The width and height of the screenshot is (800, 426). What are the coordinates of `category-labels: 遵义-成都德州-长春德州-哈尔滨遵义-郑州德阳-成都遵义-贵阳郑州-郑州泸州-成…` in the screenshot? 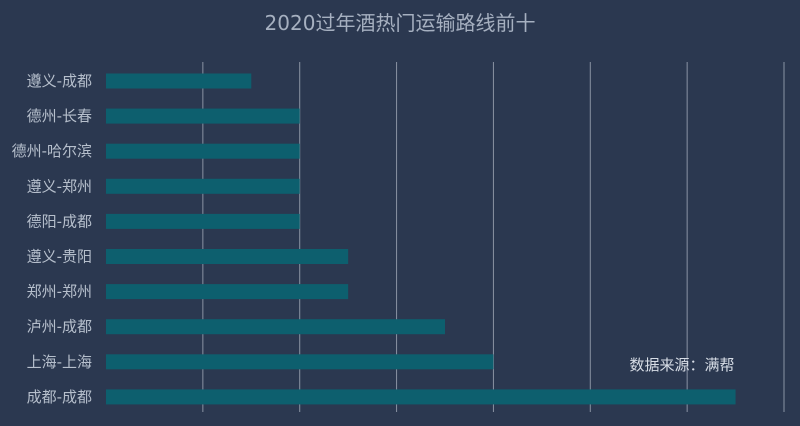 It's located at (52, 239).